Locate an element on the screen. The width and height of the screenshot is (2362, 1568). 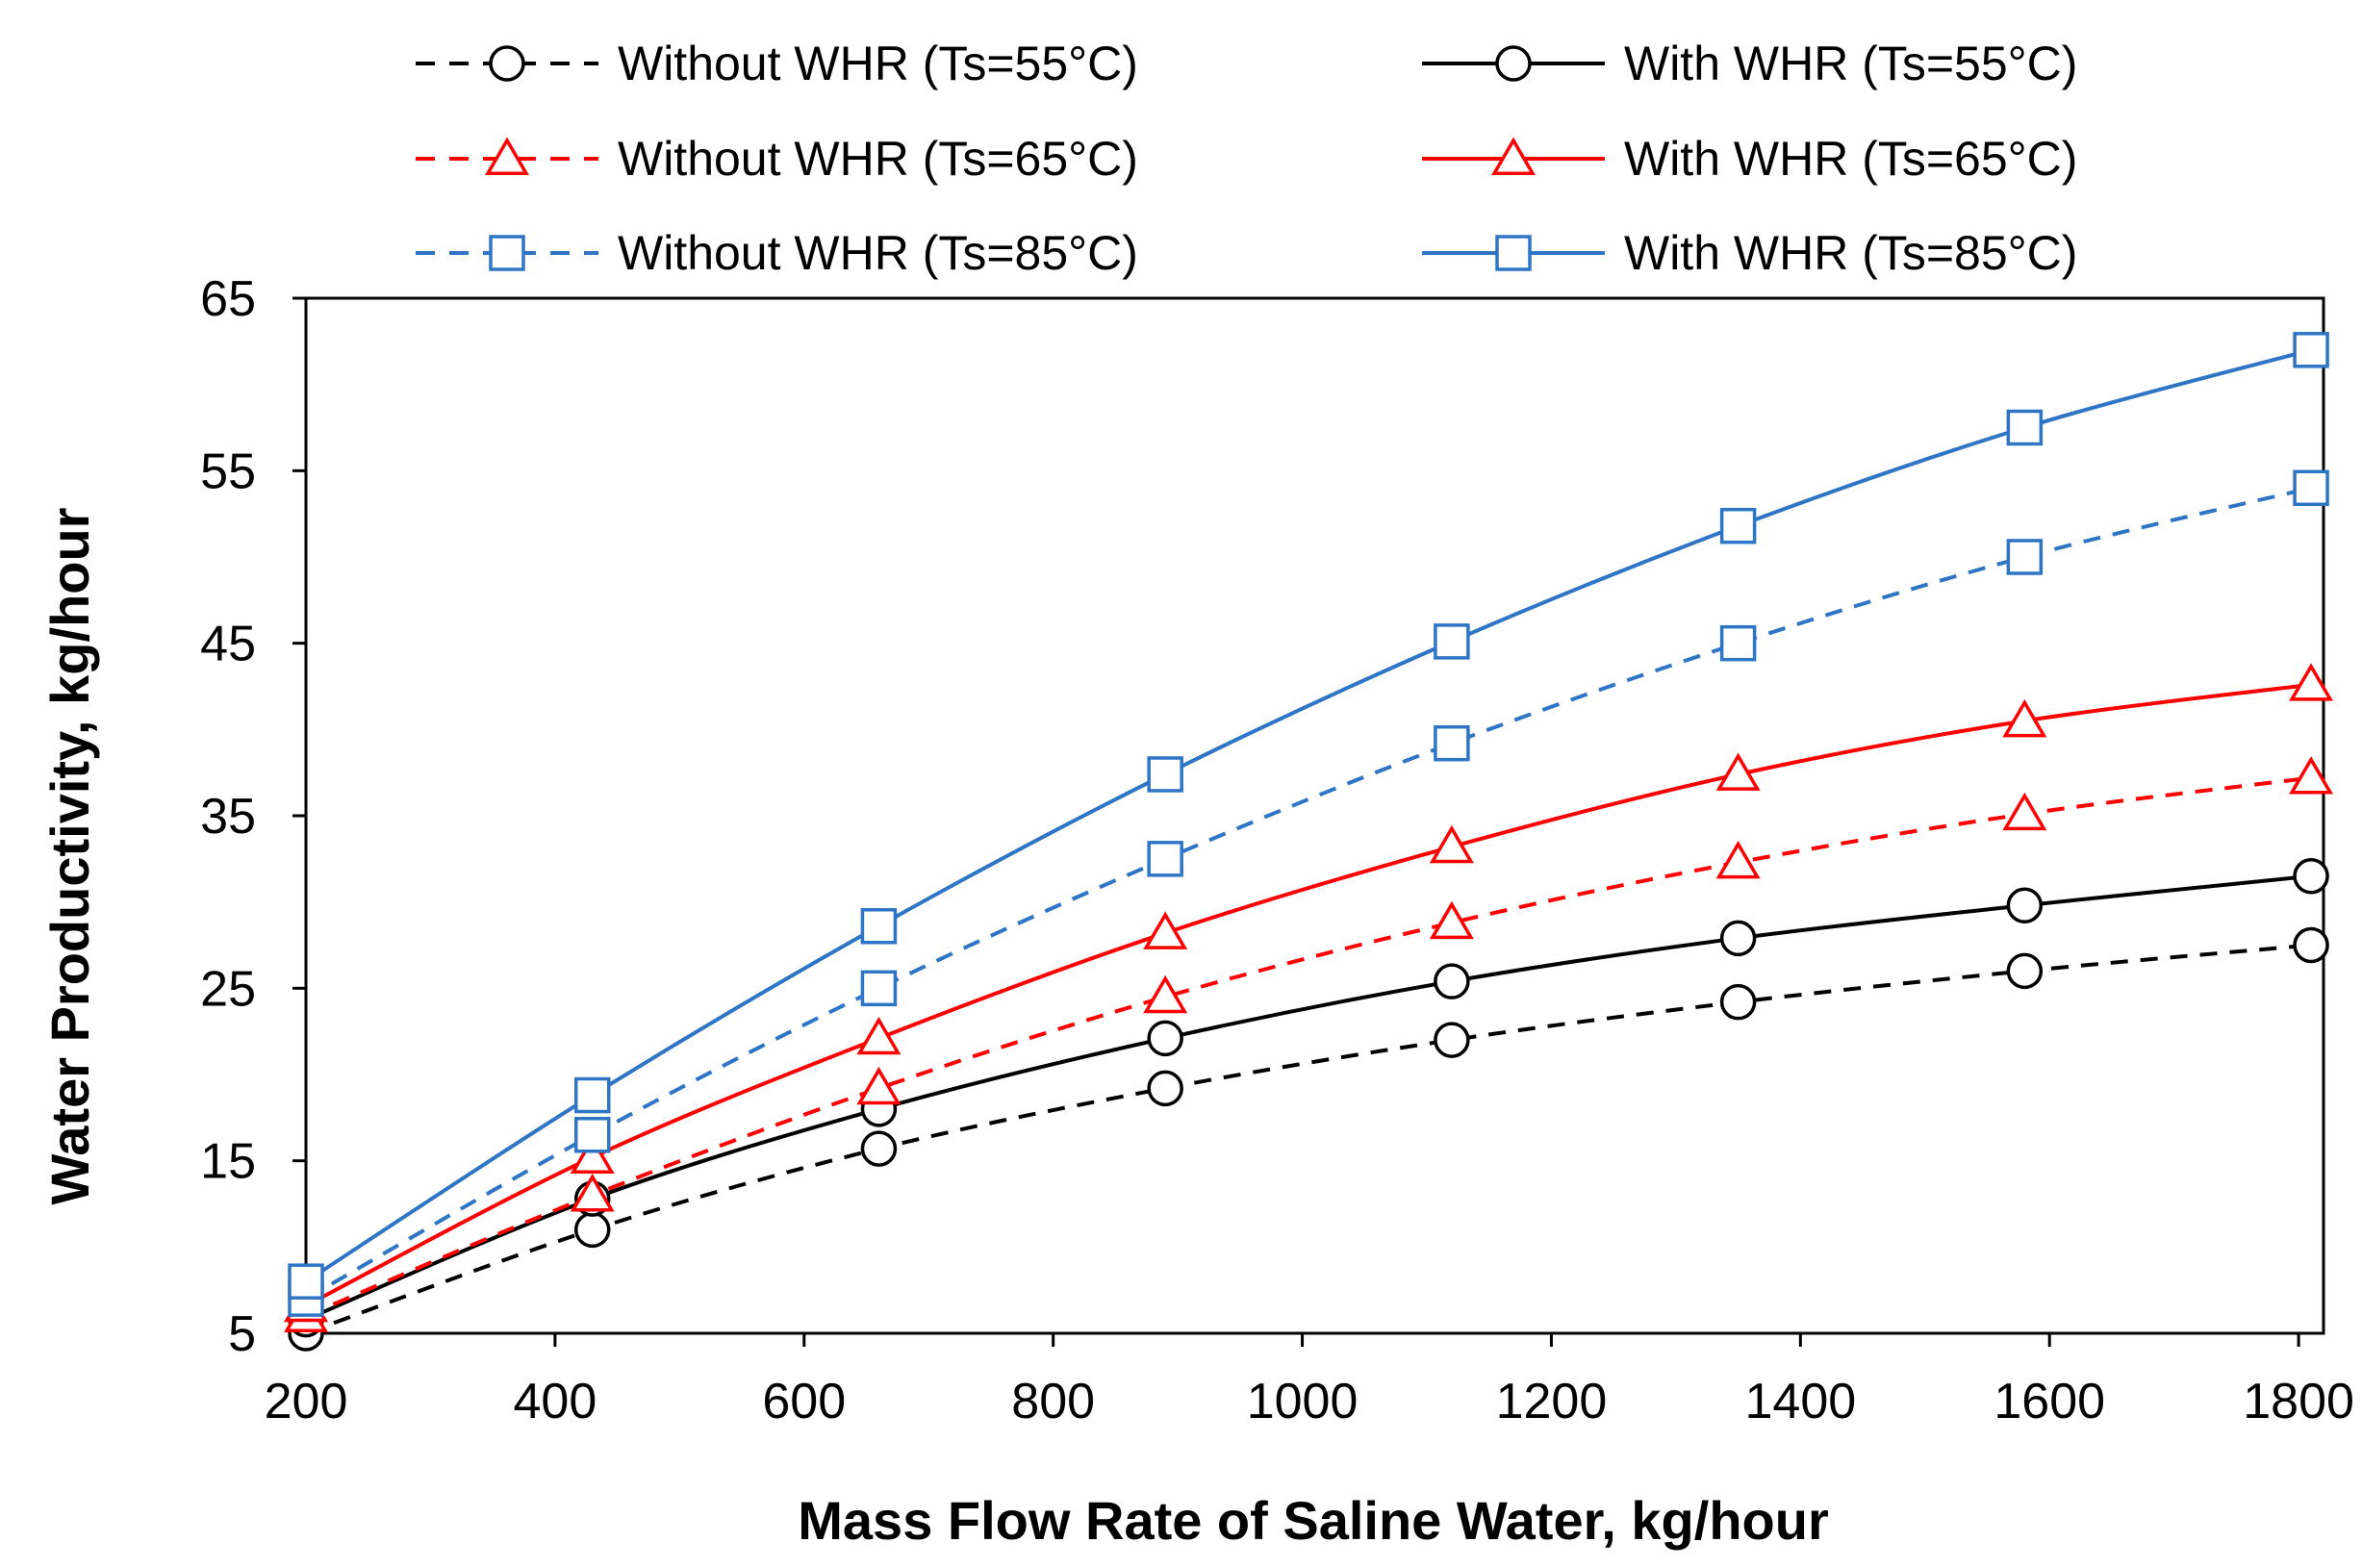
y-tick-label: 25 is located at coordinates (228, 989).